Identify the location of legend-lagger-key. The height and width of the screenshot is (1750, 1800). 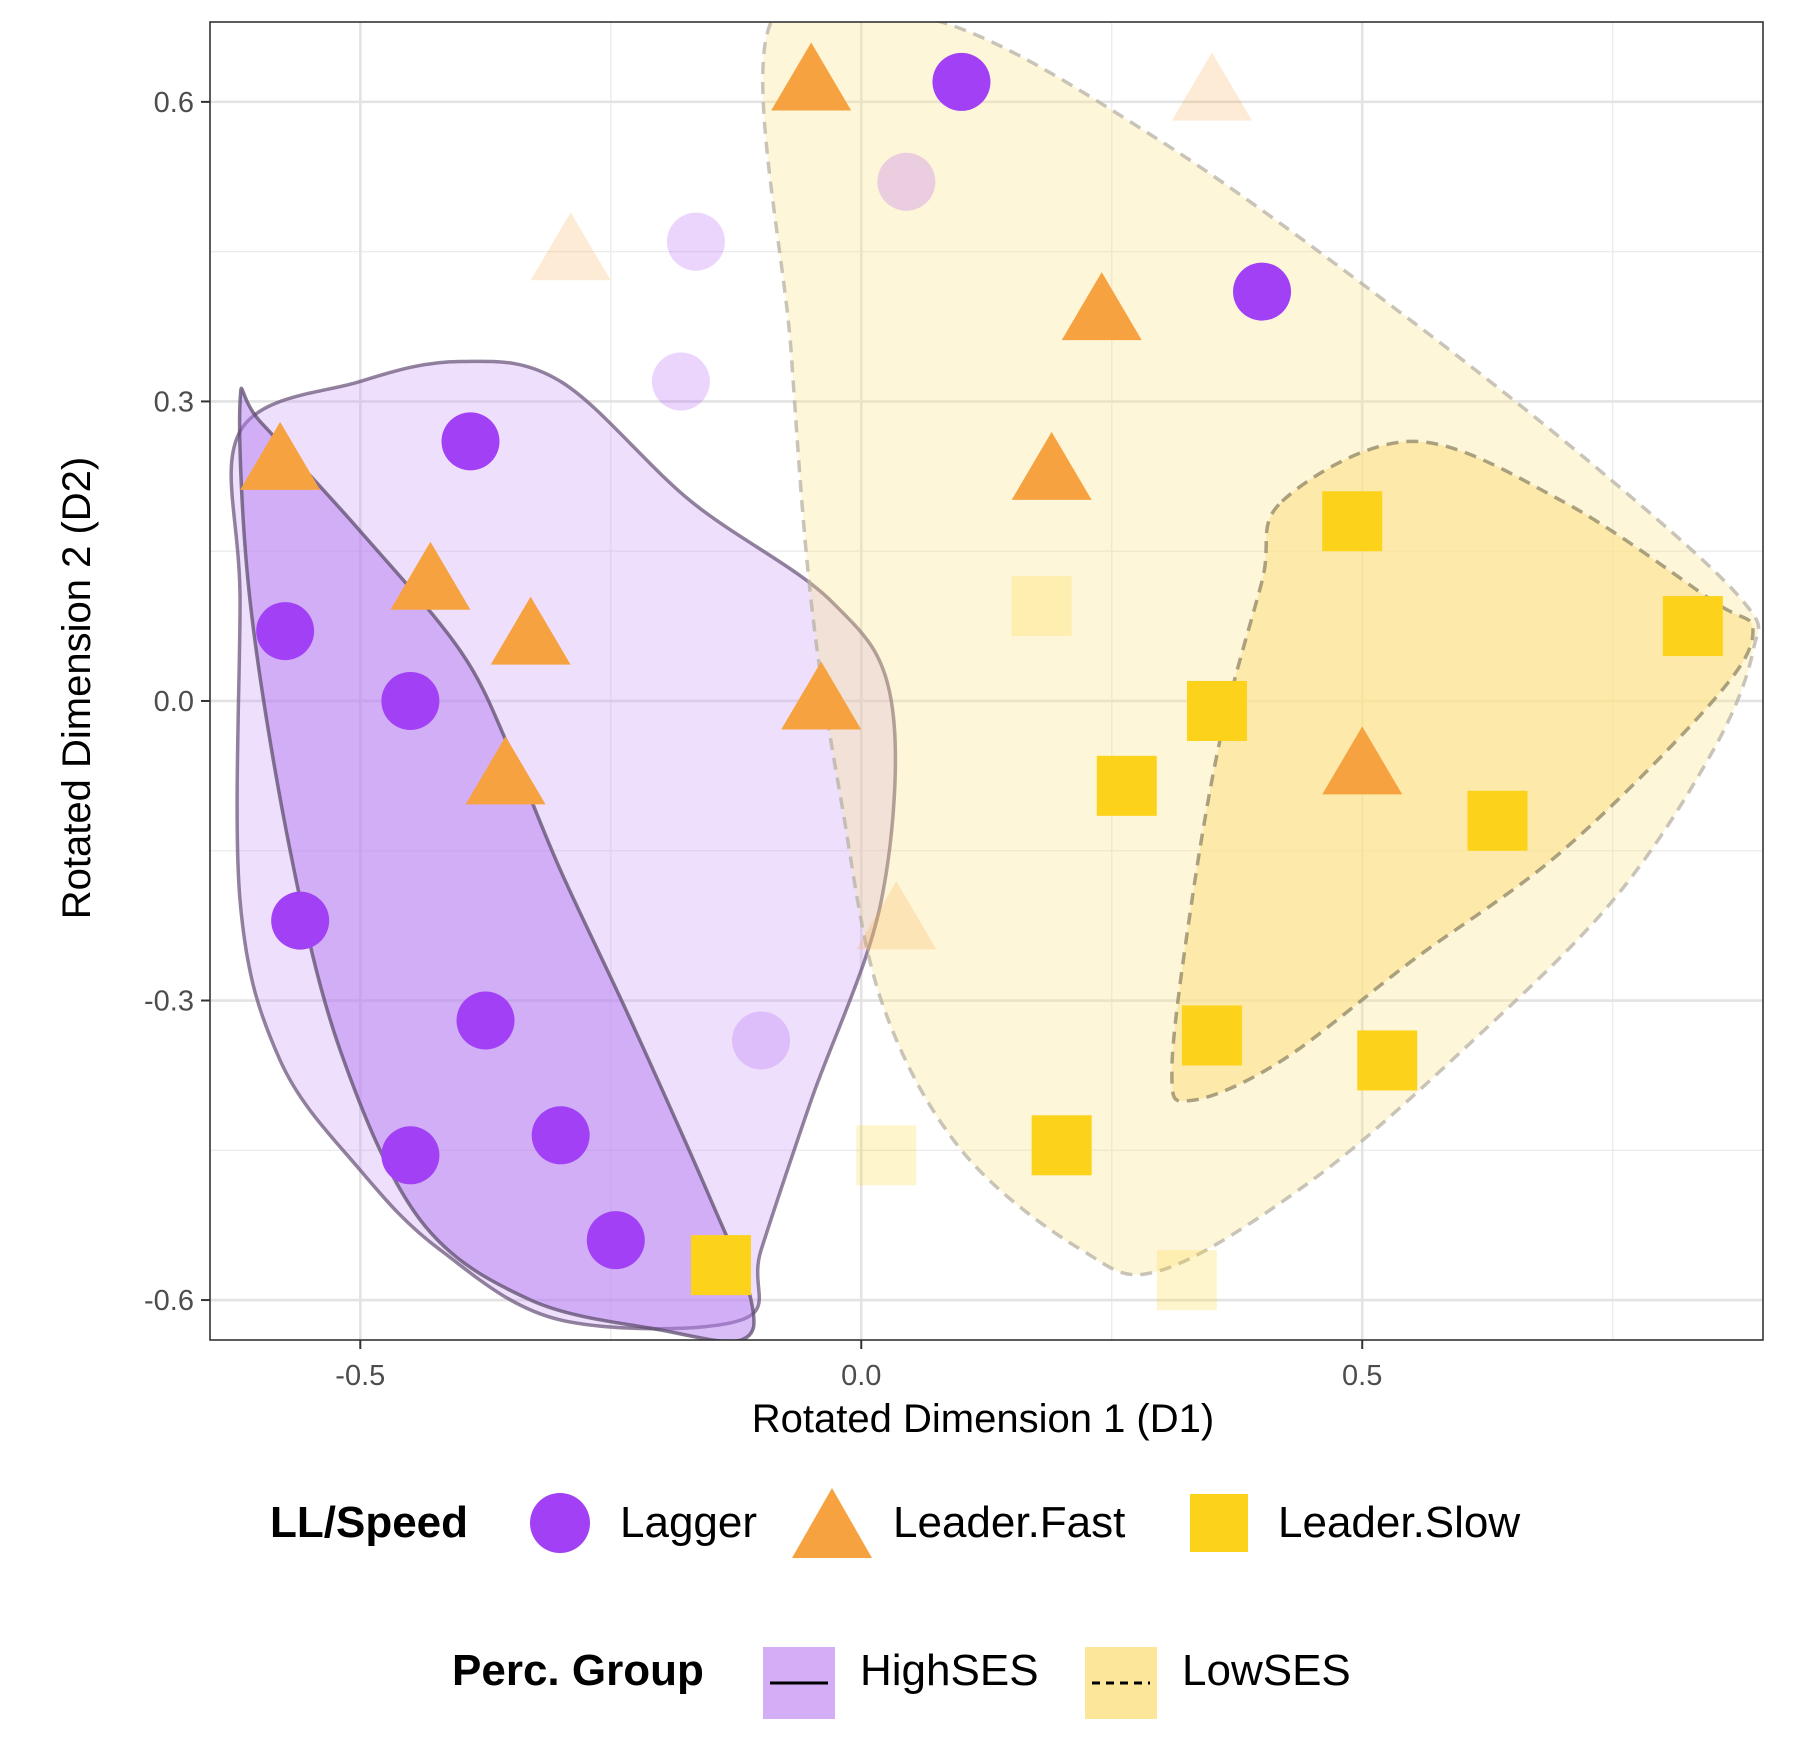
(560, 1523).